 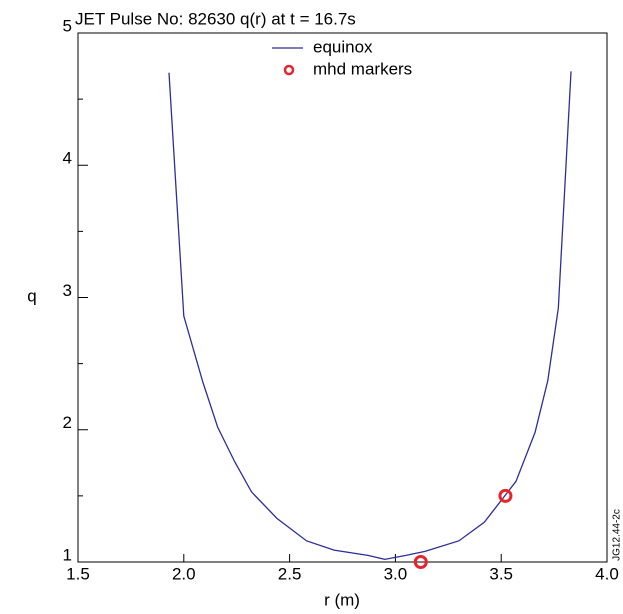 What do you see at coordinates (362, 68) in the screenshot?
I see `legend-label: mhd markers` at bounding box center [362, 68].